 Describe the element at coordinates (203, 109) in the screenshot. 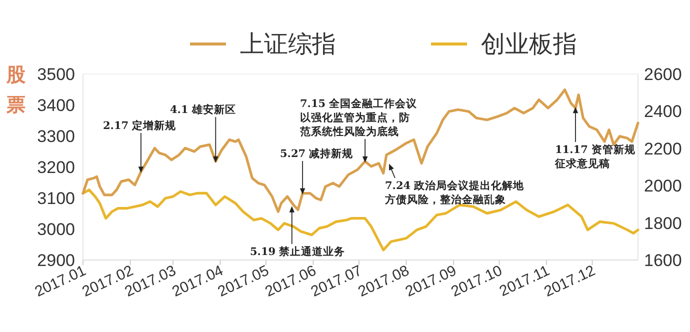

I see `annotation: 4.1 雄安新区` at that location.